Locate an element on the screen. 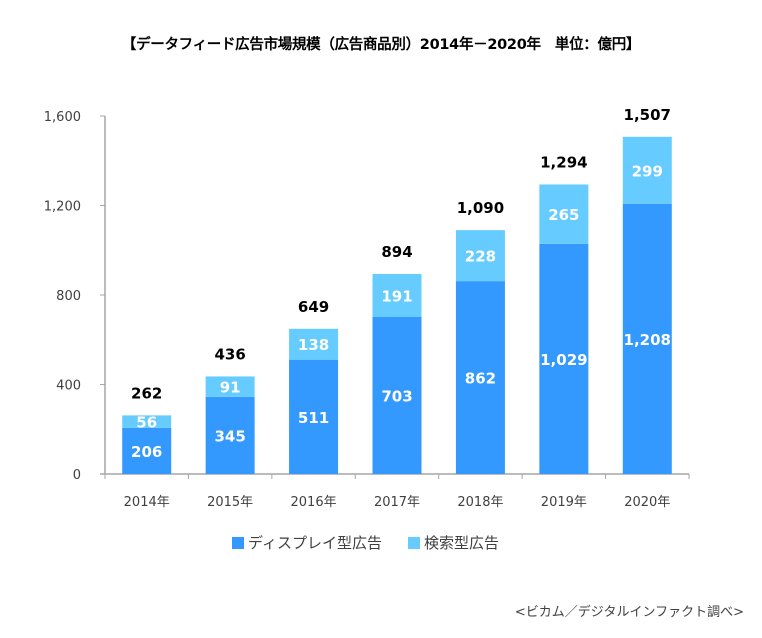 This screenshot has width=762, height=638. data-label-search: 91 is located at coordinates (230, 388).